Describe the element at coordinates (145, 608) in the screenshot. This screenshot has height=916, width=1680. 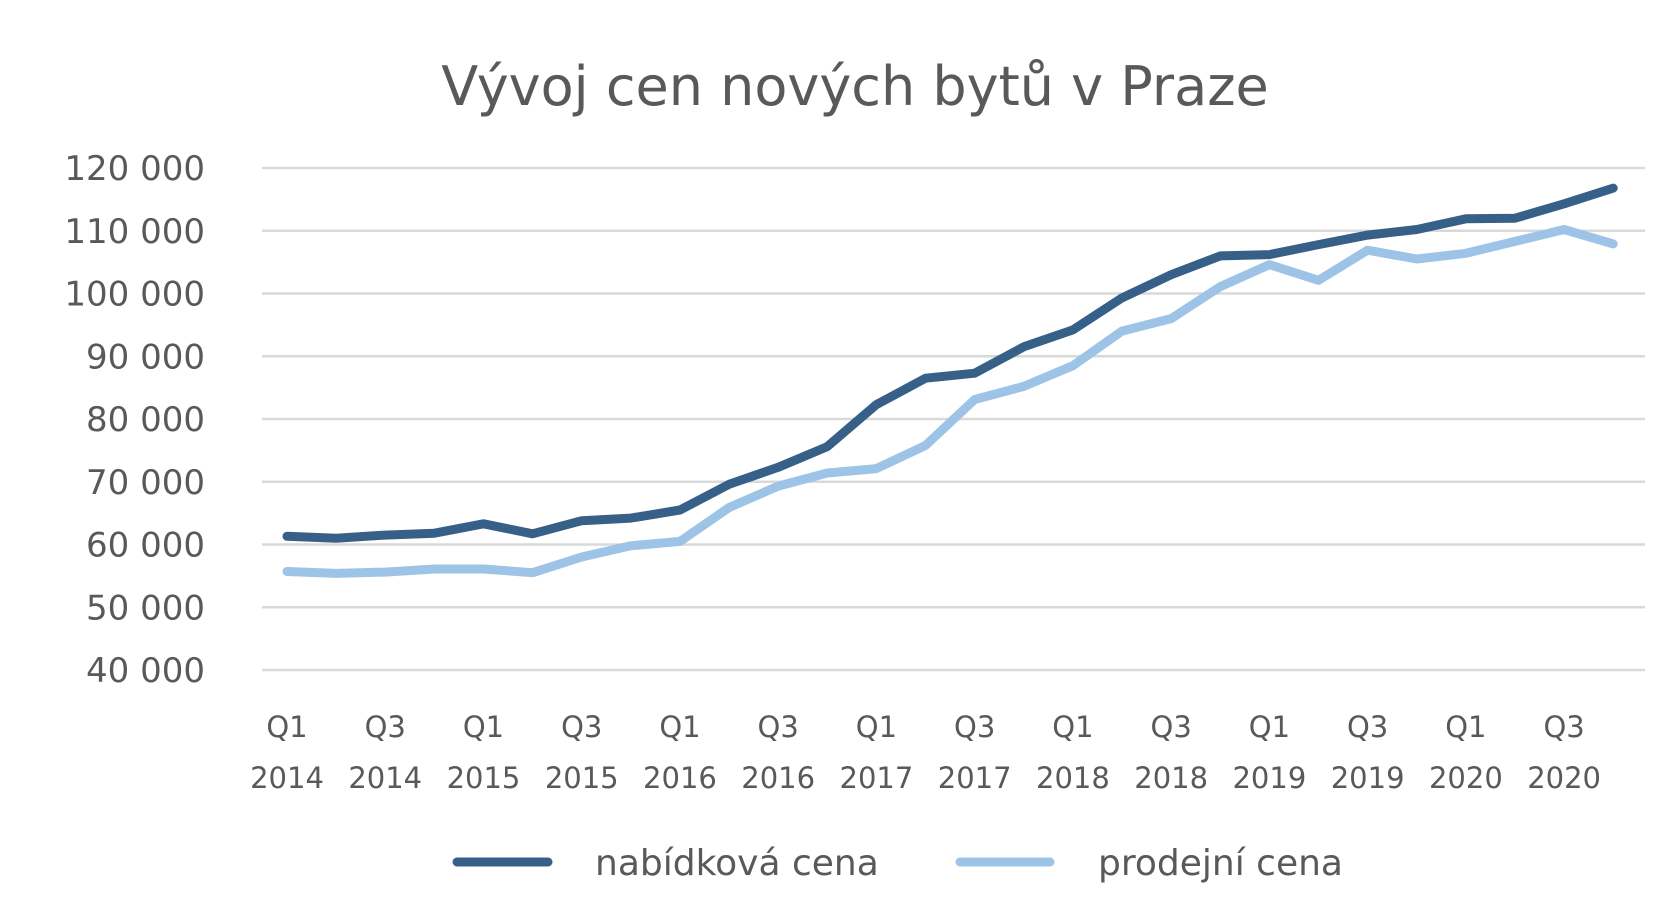
I see `y-tick-label: 50 000` at that location.